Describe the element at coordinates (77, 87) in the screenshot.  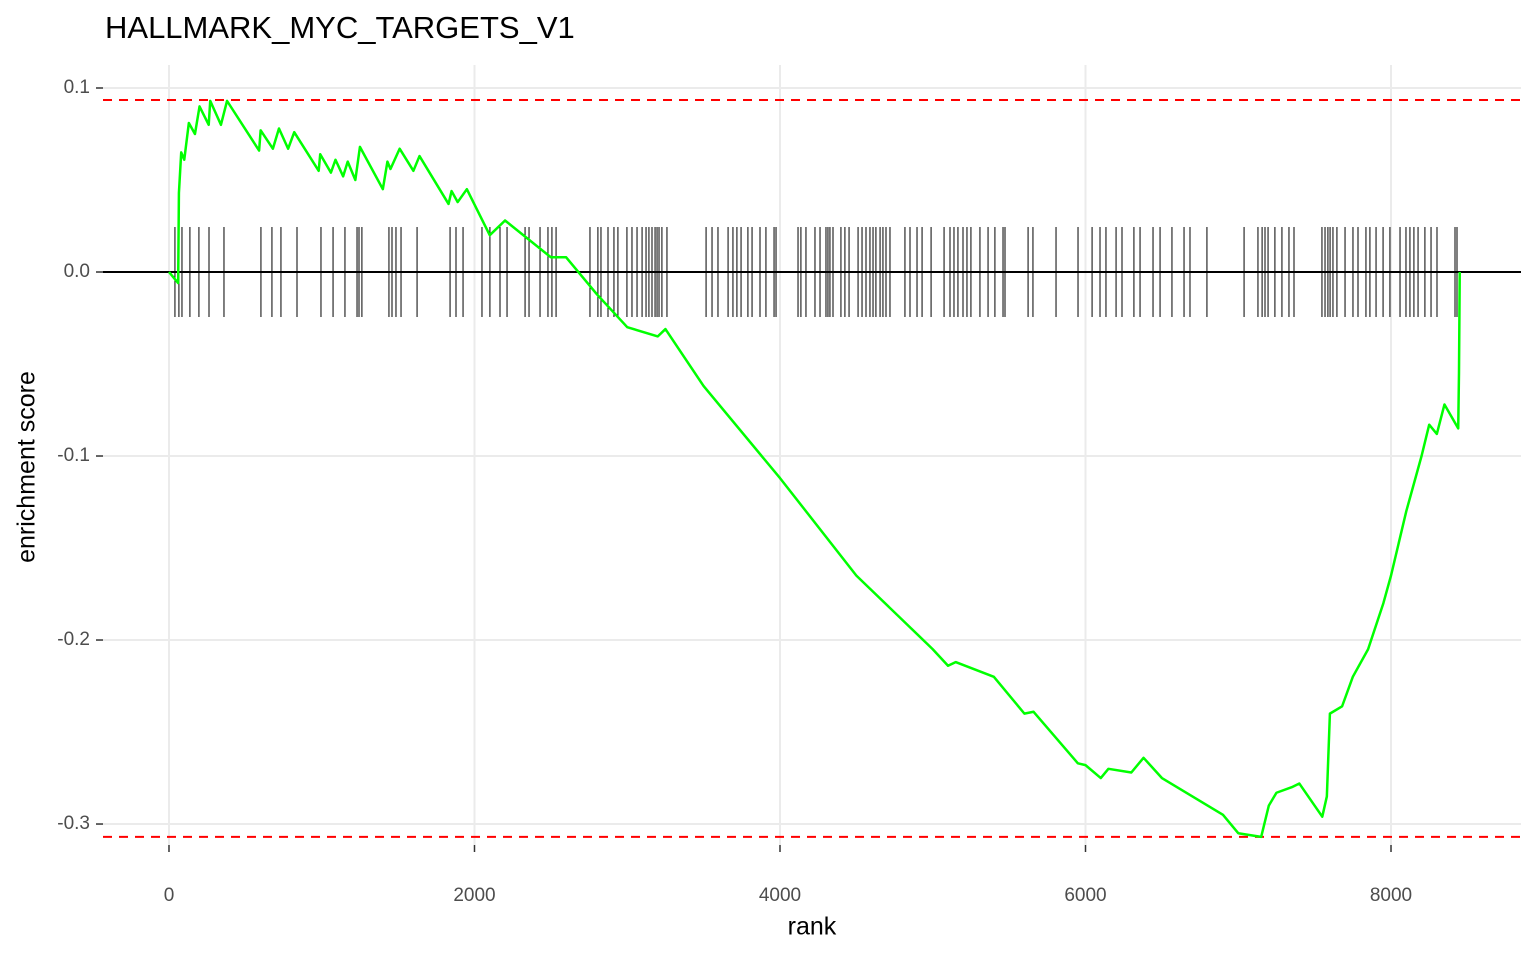
I see `y-tick-label: 0.1` at that location.